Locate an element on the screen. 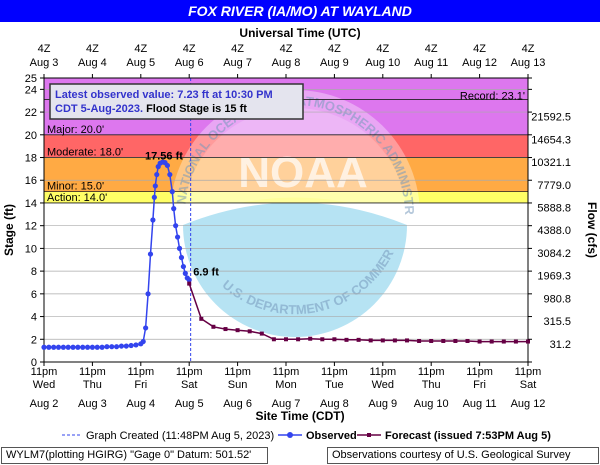 Image resolution: width=600 pixels, height=465 pixels. y-tick-label: 8 is located at coordinates (34, 272).